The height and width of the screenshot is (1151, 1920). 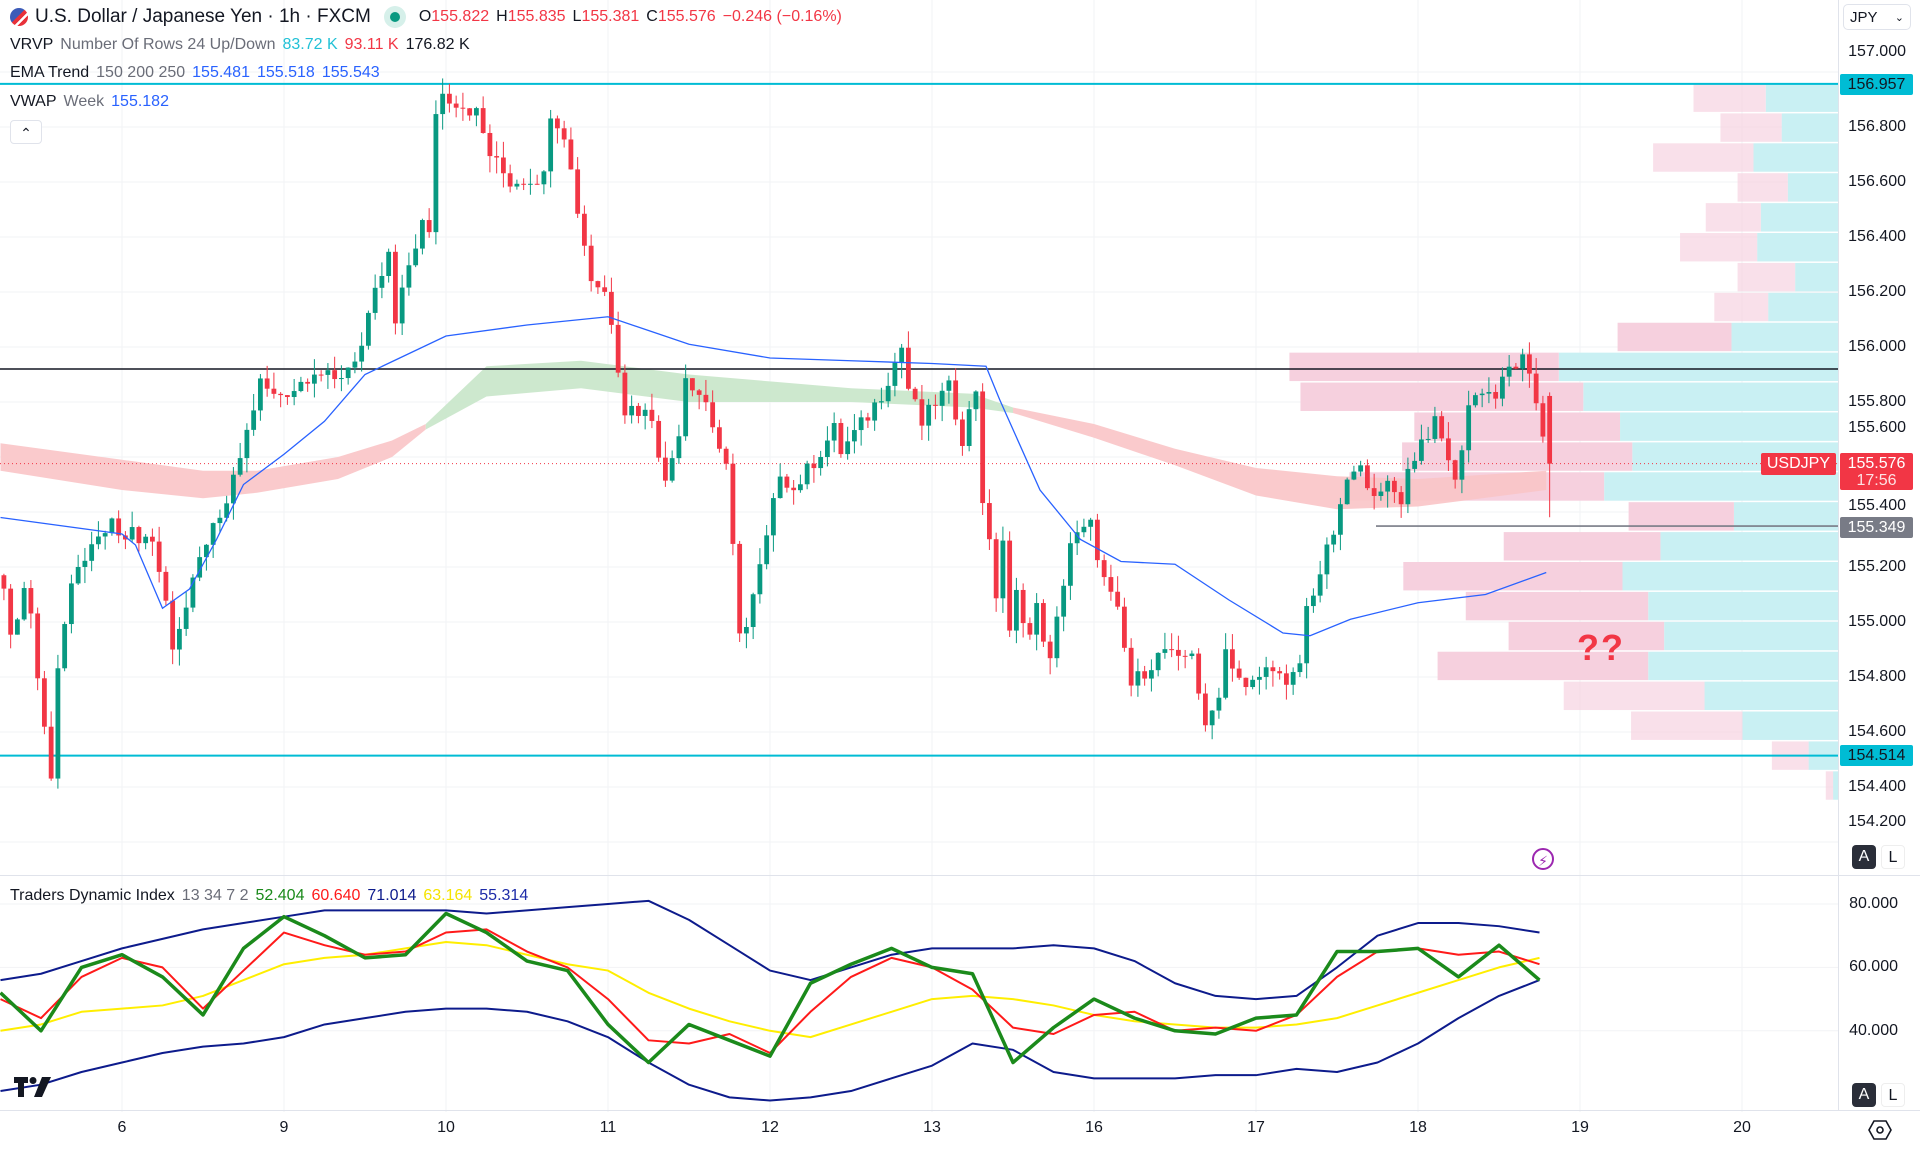 I want to click on price-axis-border, so click(x=1838, y=555).